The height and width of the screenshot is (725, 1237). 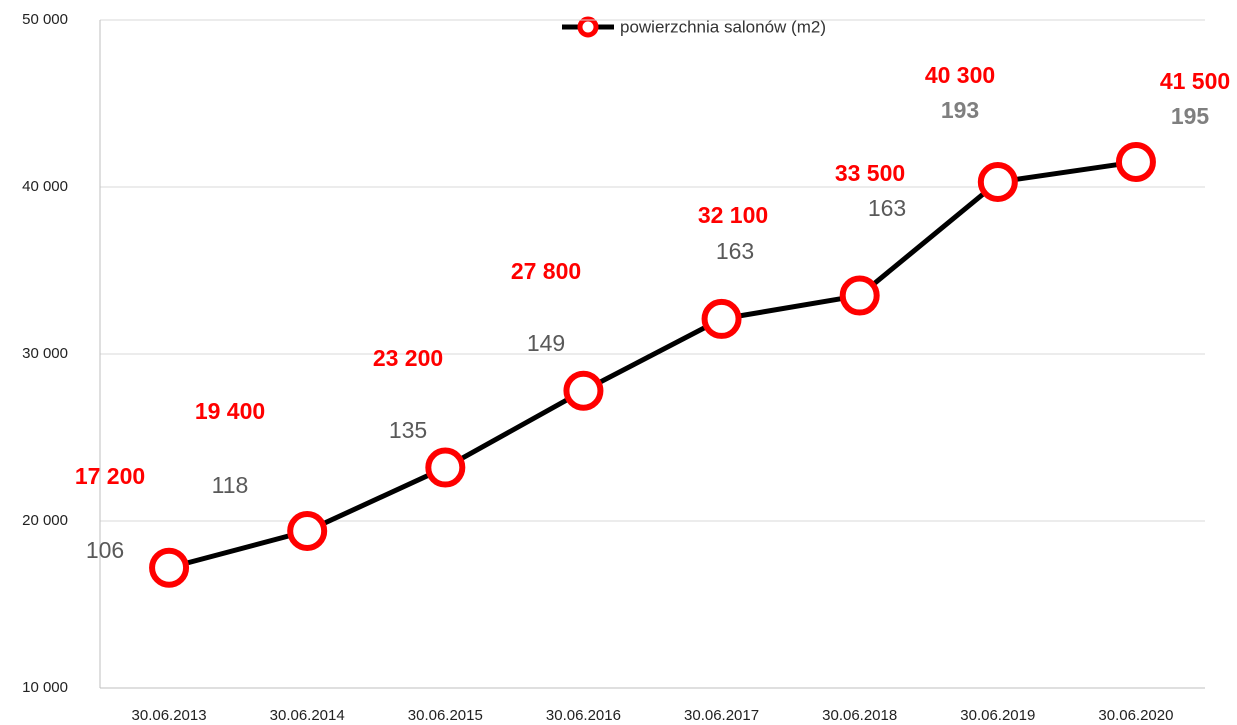 What do you see at coordinates (110, 476) in the screenshot?
I see `data-label: 17 200` at bounding box center [110, 476].